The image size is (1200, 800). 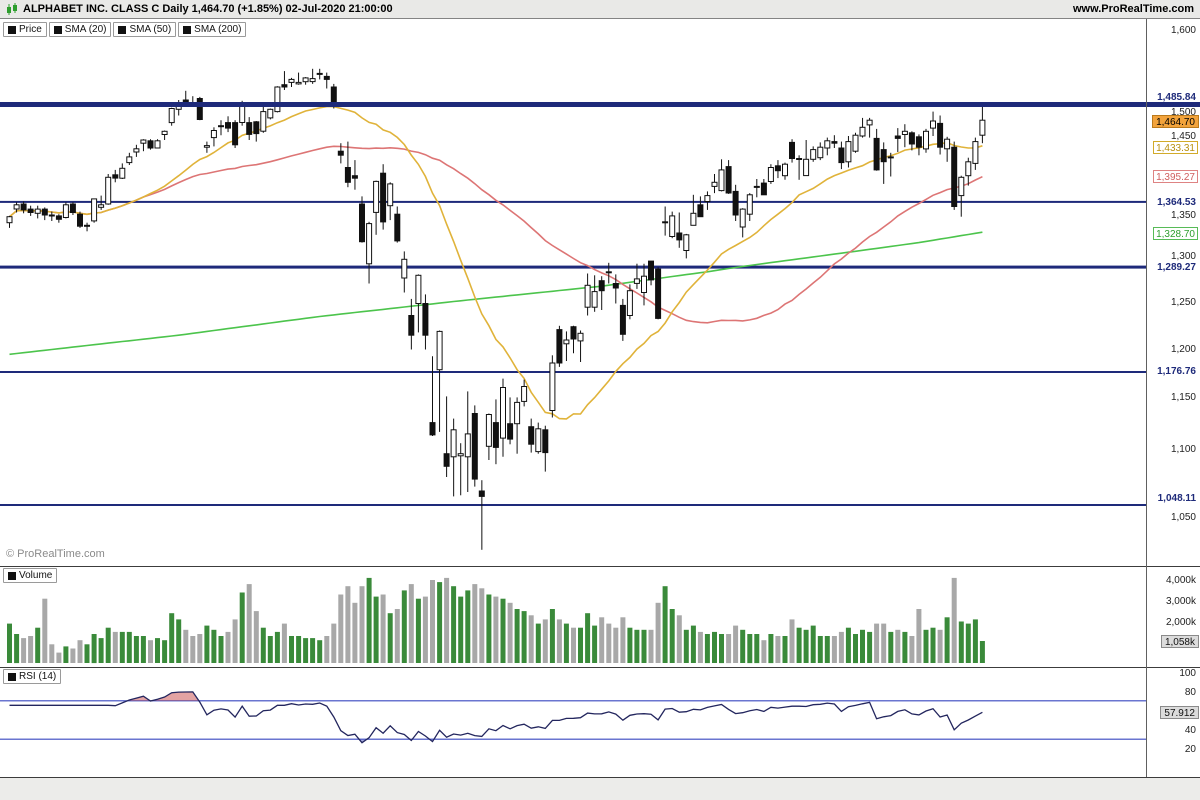 What do you see at coordinates (573, 616) in the screenshot?
I see `volume-chart-canvas` at bounding box center [573, 616].